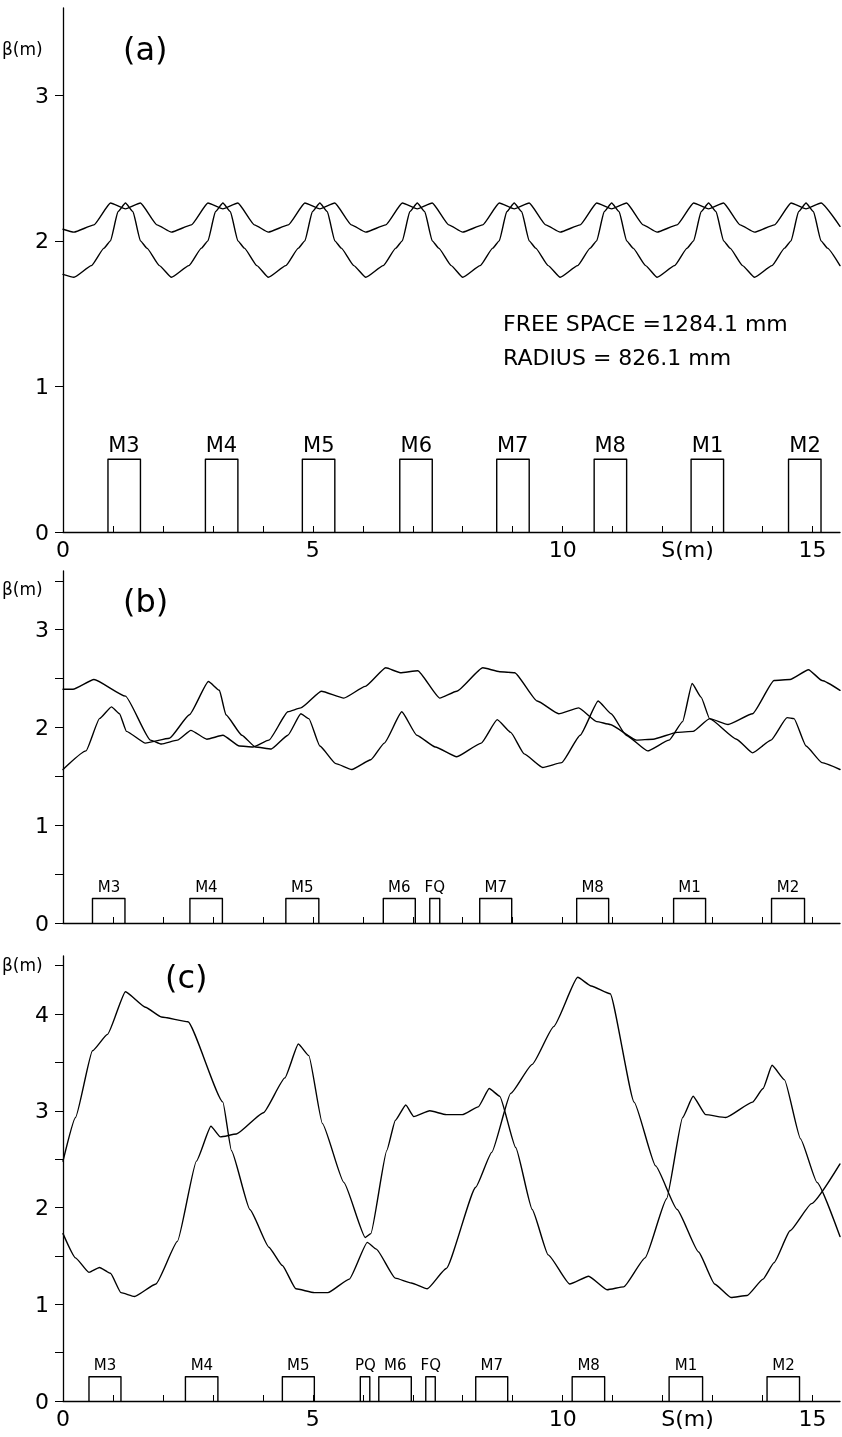 This screenshot has height=1437, width=842. I want to click on y-tick-label: 4, so click(42, 1014).